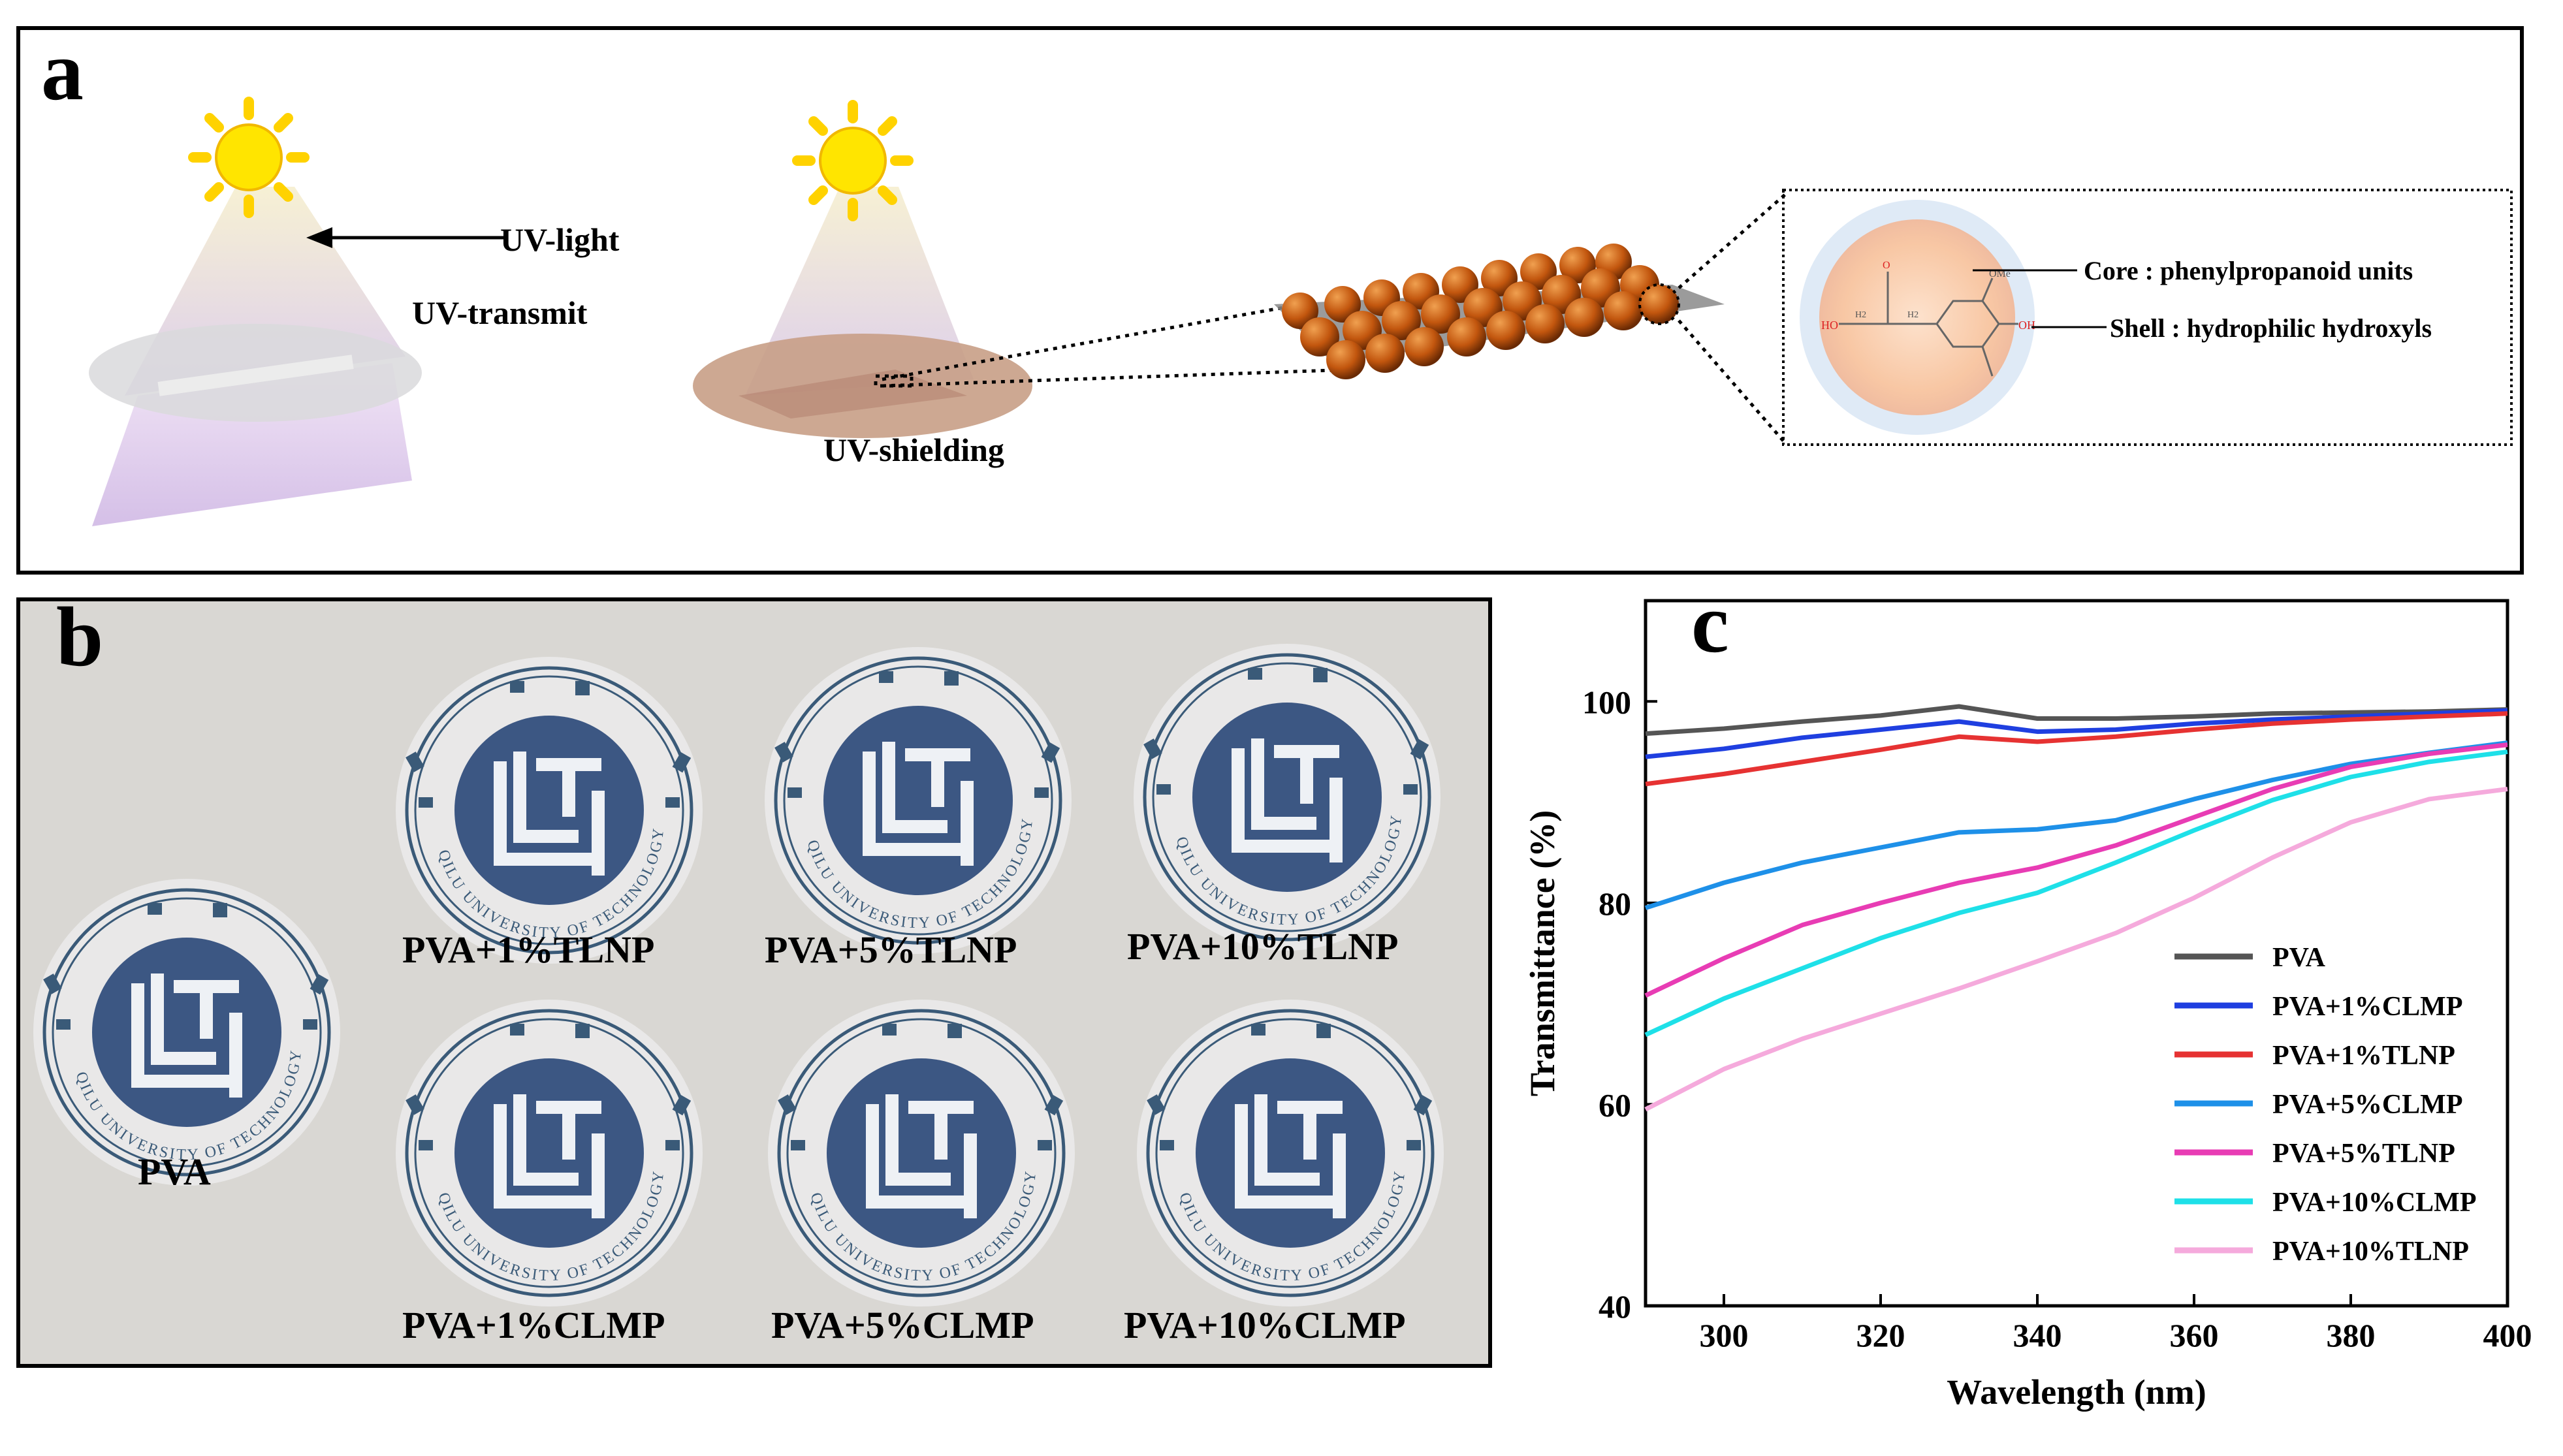 Image resolution: width=2563 pixels, height=1456 pixels. What do you see at coordinates (2374, 1203) in the screenshot?
I see `legend-label: PVA+10%CLMP` at bounding box center [2374, 1203].